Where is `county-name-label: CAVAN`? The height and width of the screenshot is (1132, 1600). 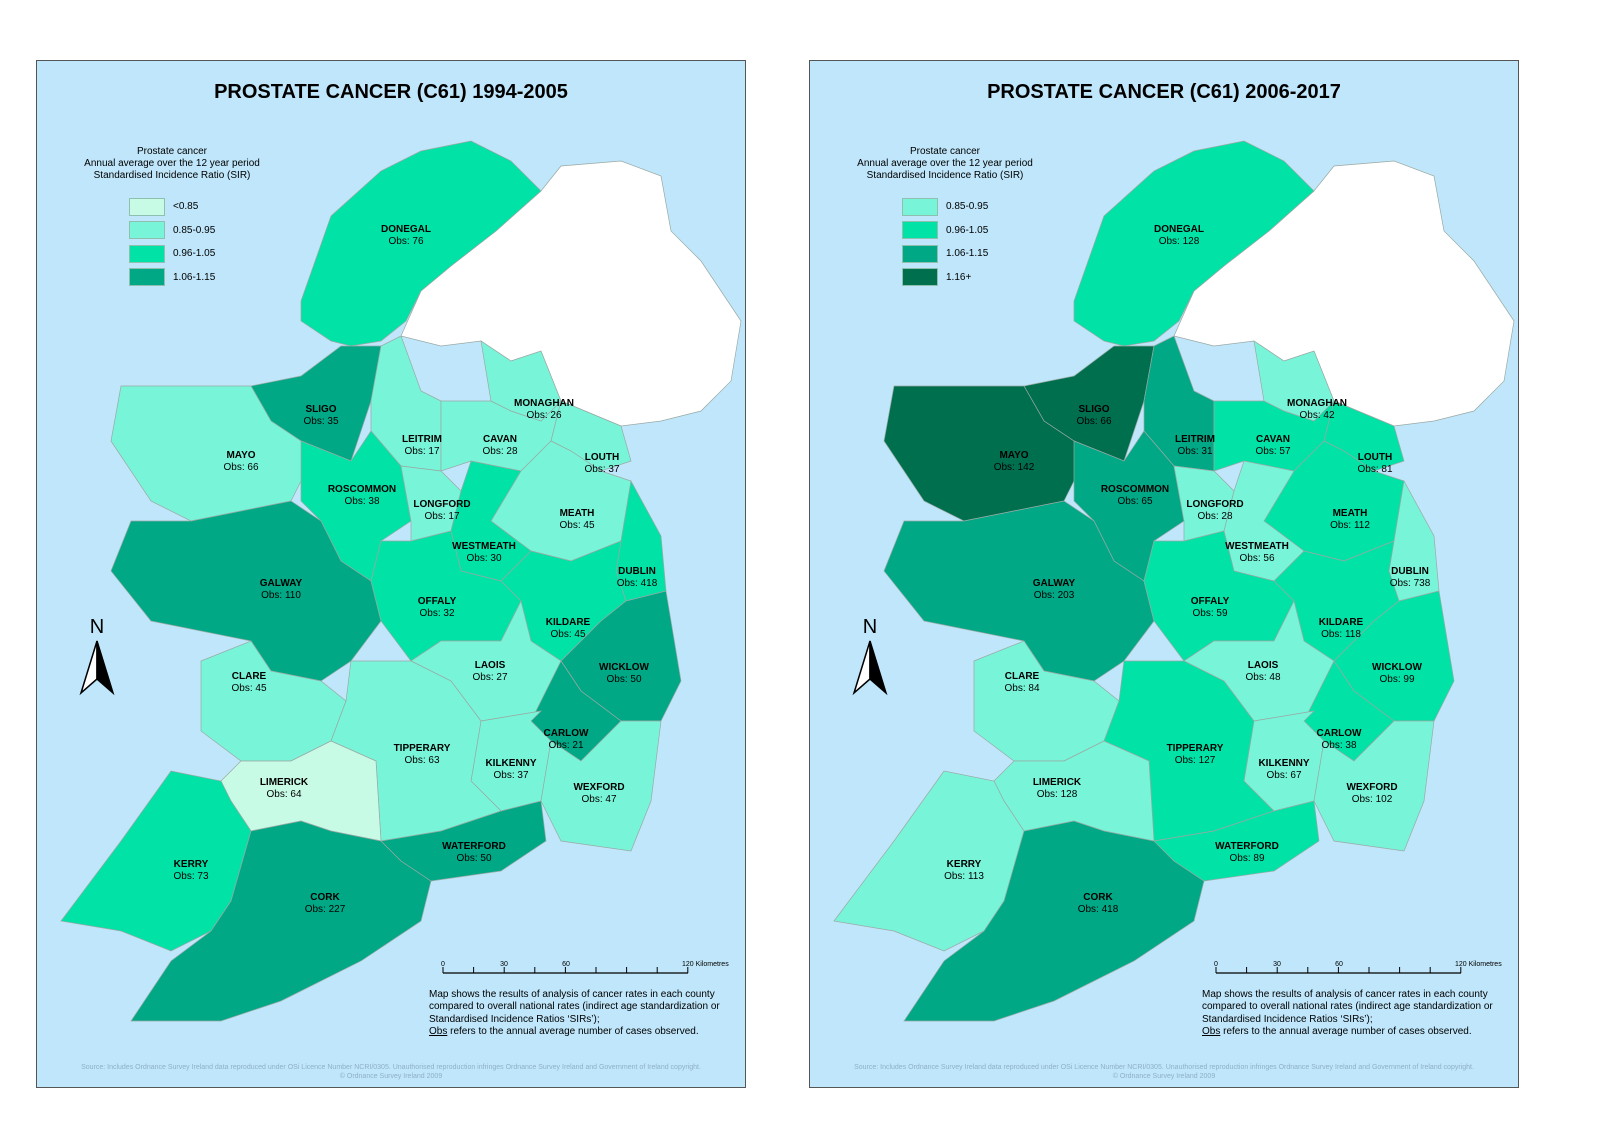 county-name-label: CAVAN is located at coordinates (1273, 439).